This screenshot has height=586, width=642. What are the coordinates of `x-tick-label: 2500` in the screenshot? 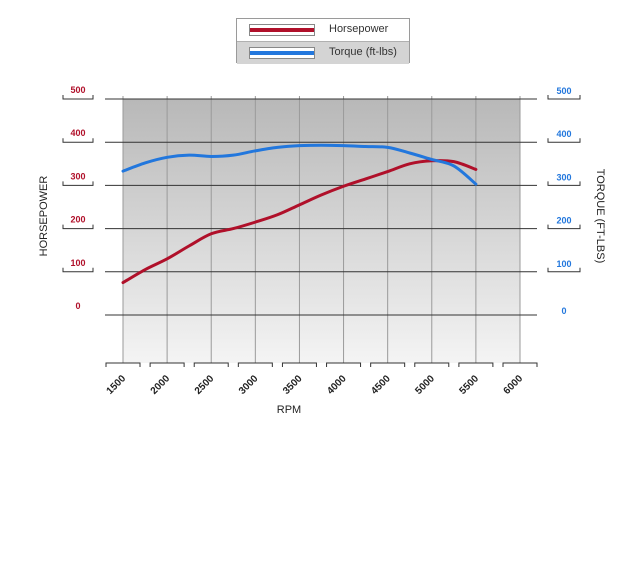 It's located at (205, 385).